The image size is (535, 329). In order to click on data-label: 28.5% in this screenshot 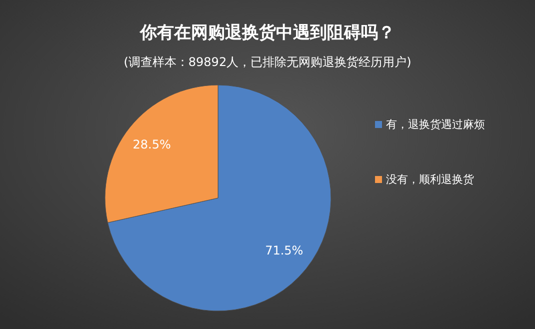, I will do `click(151, 144)`.